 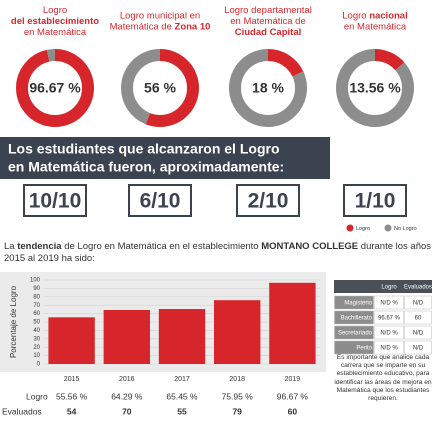 I want to click on intro-part: tendencia, so click(x=39, y=246).